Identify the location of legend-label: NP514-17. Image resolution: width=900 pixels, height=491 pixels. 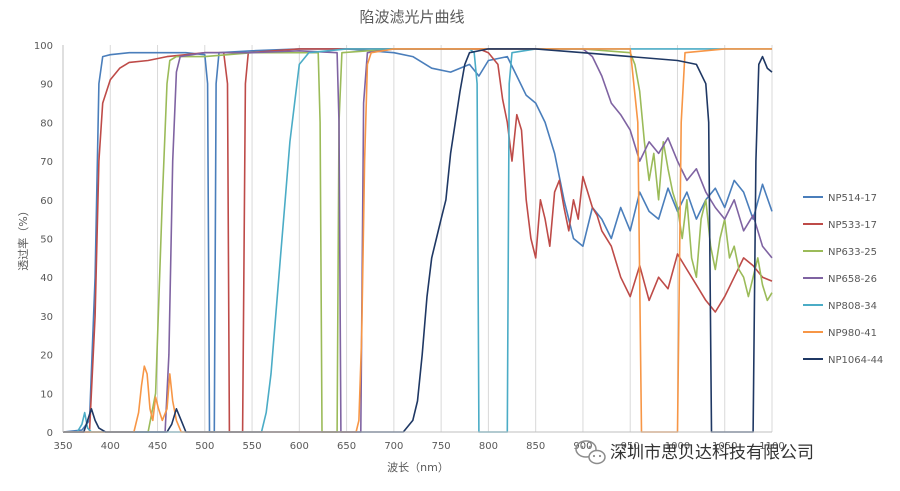
(852, 198).